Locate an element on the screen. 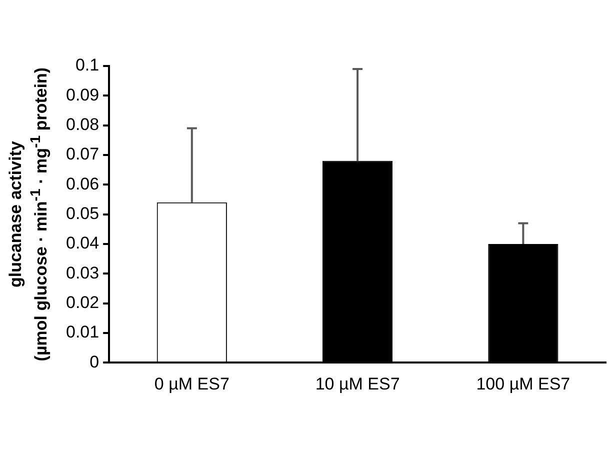  y-tick-label: 0.09 is located at coordinates (83, 94).